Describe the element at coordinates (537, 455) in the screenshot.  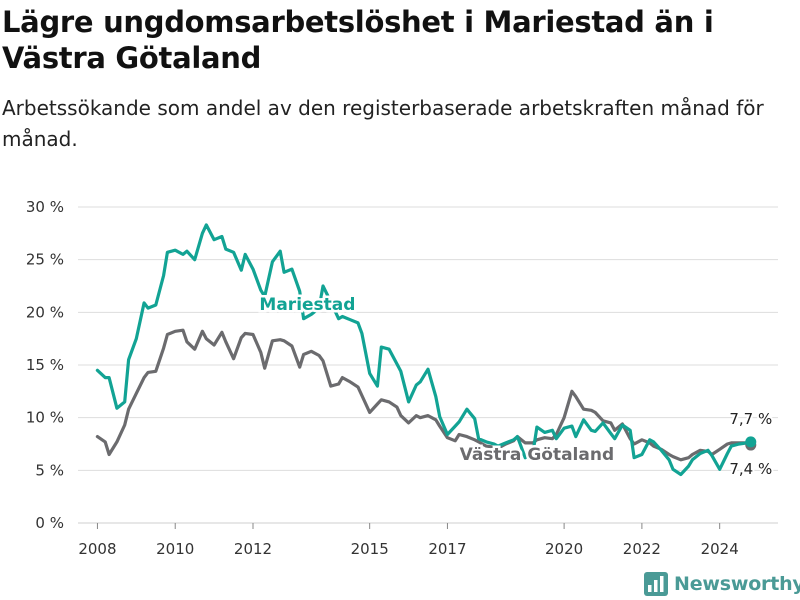
I see `series-label-vastra-gotaland: Västra Götaland` at that location.